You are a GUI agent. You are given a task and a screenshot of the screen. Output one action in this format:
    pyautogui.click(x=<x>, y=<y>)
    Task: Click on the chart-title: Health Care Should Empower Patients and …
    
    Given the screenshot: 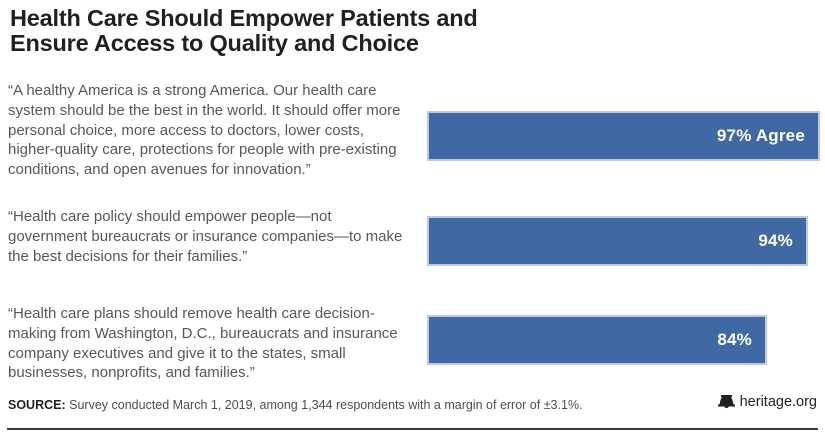 What is the action you would take?
    pyautogui.click(x=244, y=30)
    